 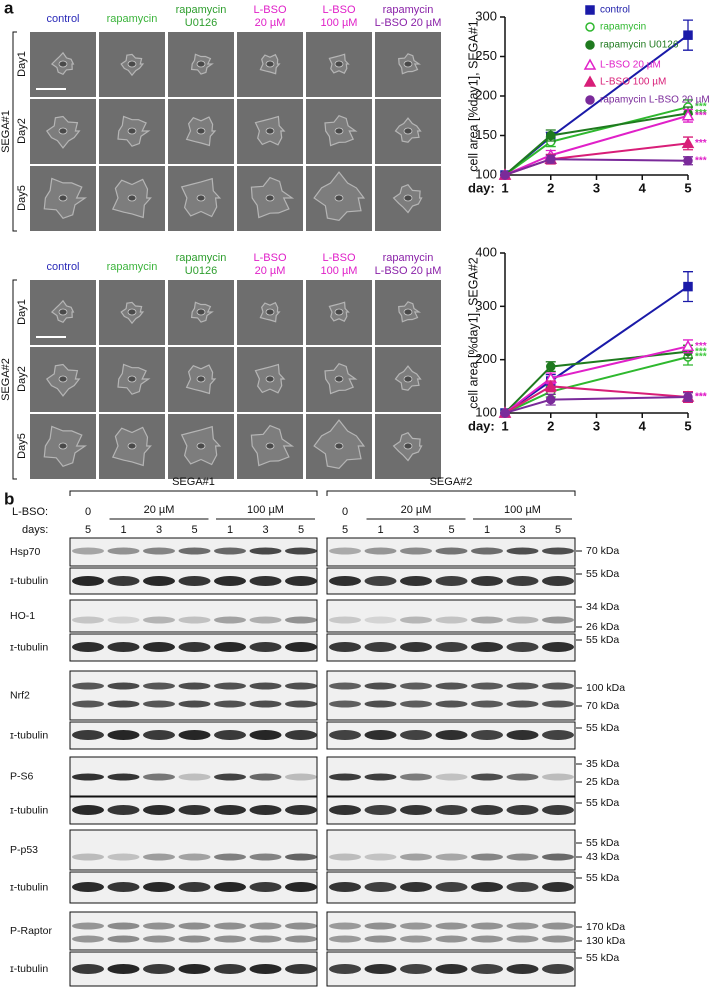 I want to click on blot, so click(x=451, y=695).